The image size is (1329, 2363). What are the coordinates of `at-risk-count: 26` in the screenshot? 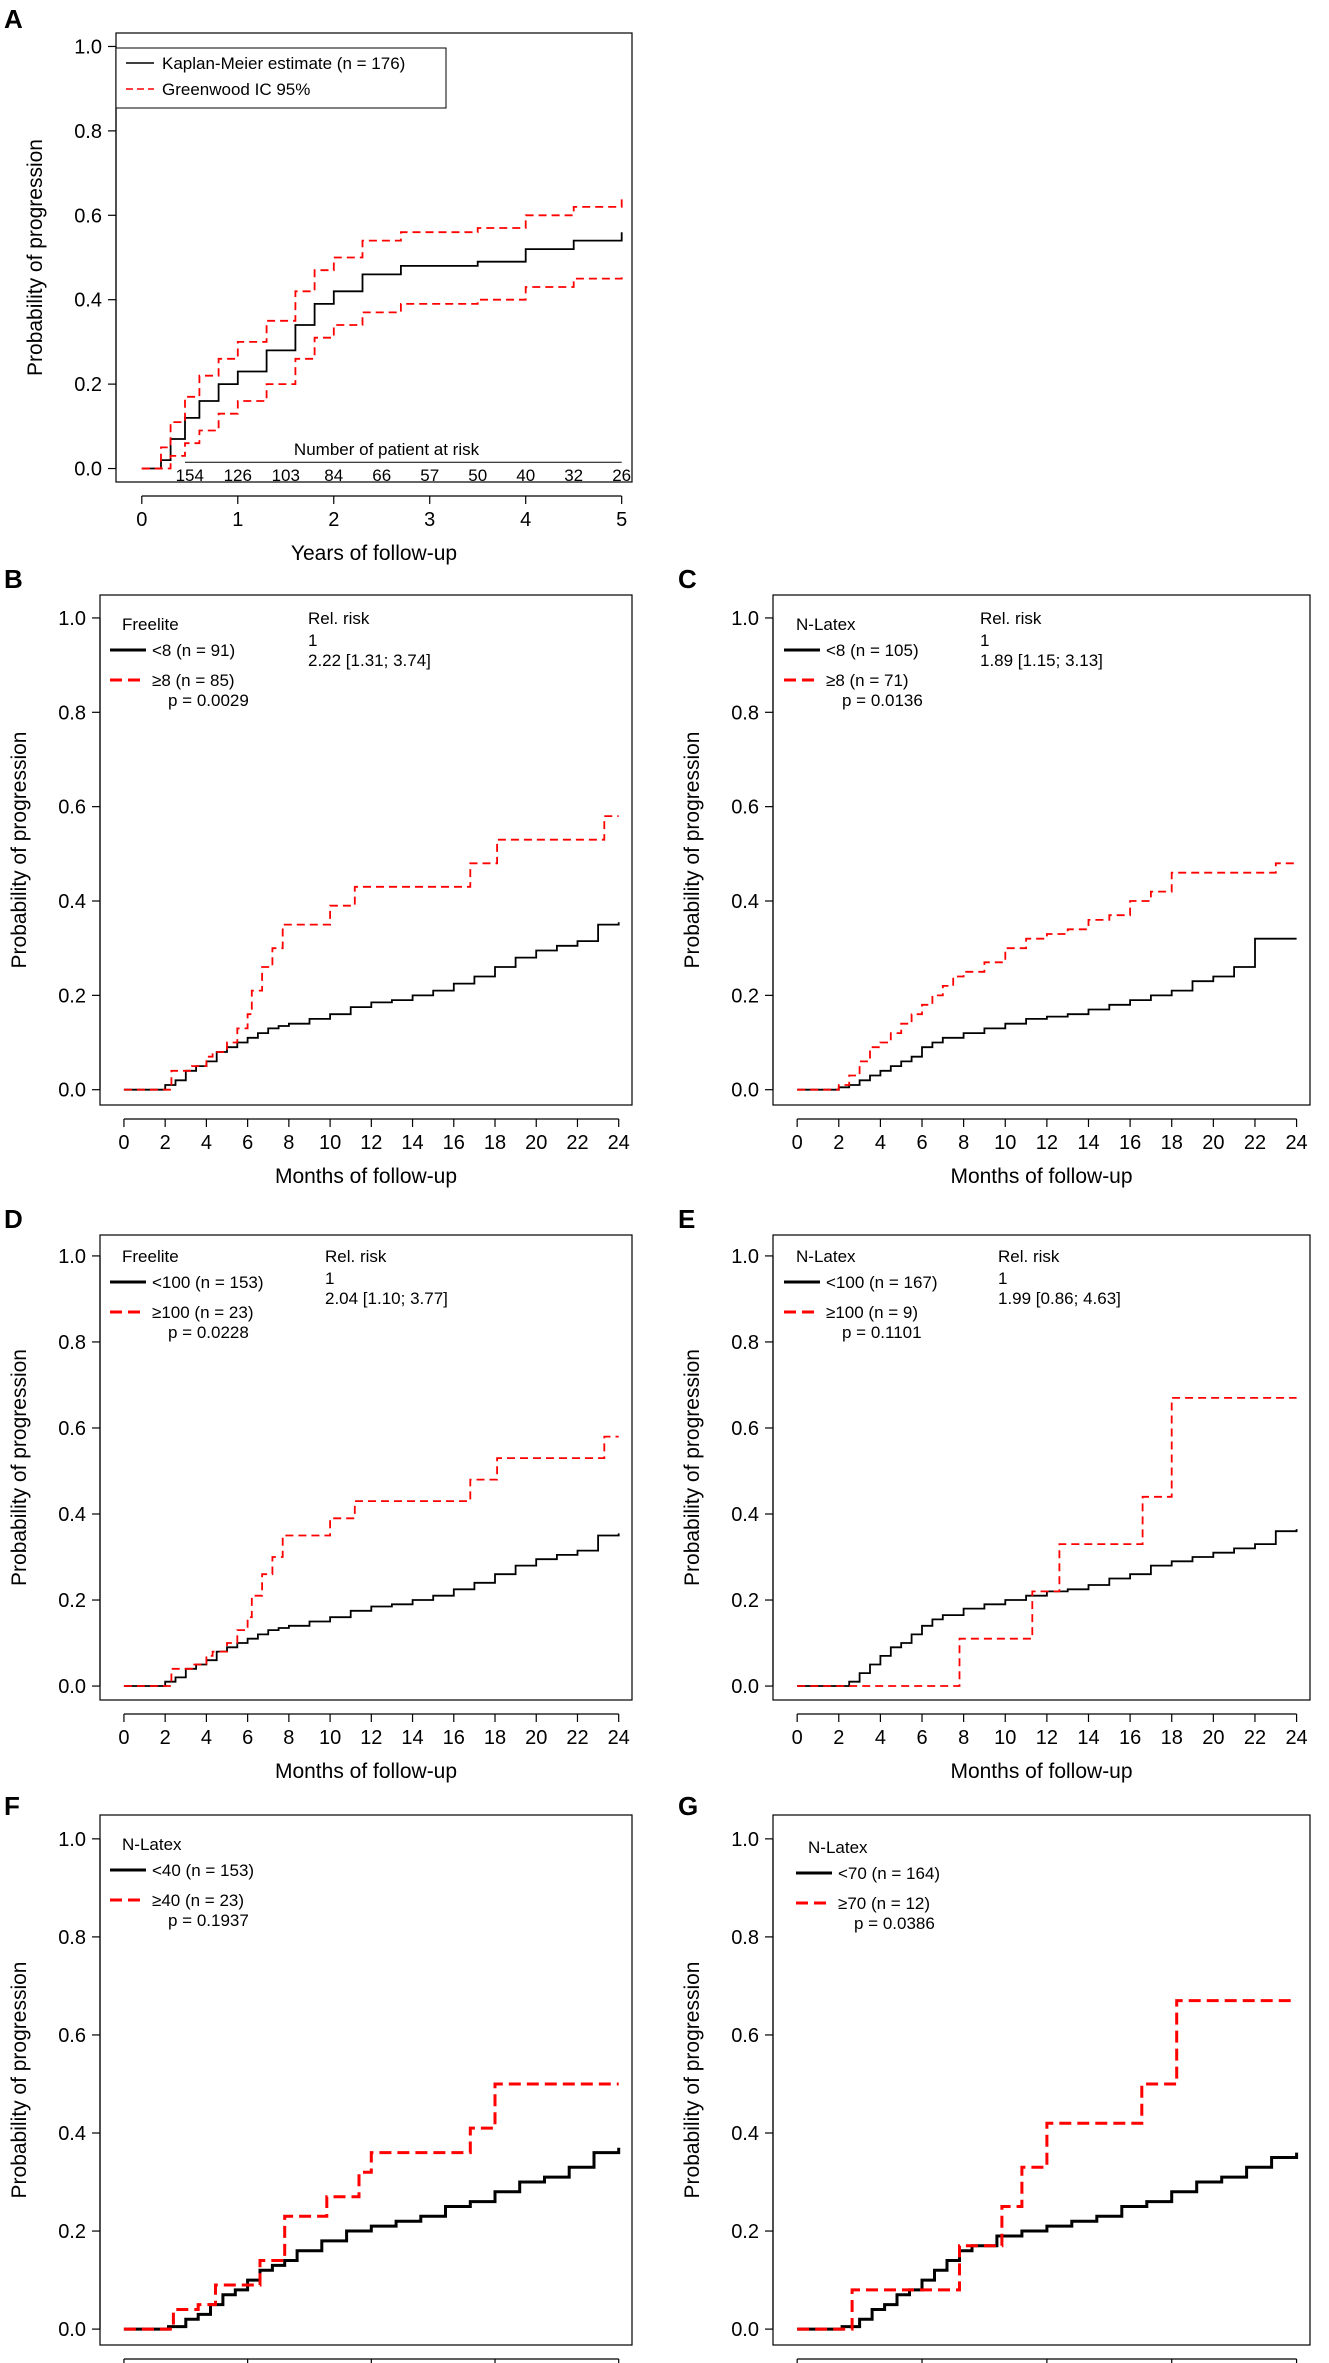 It's located at (621, 475).